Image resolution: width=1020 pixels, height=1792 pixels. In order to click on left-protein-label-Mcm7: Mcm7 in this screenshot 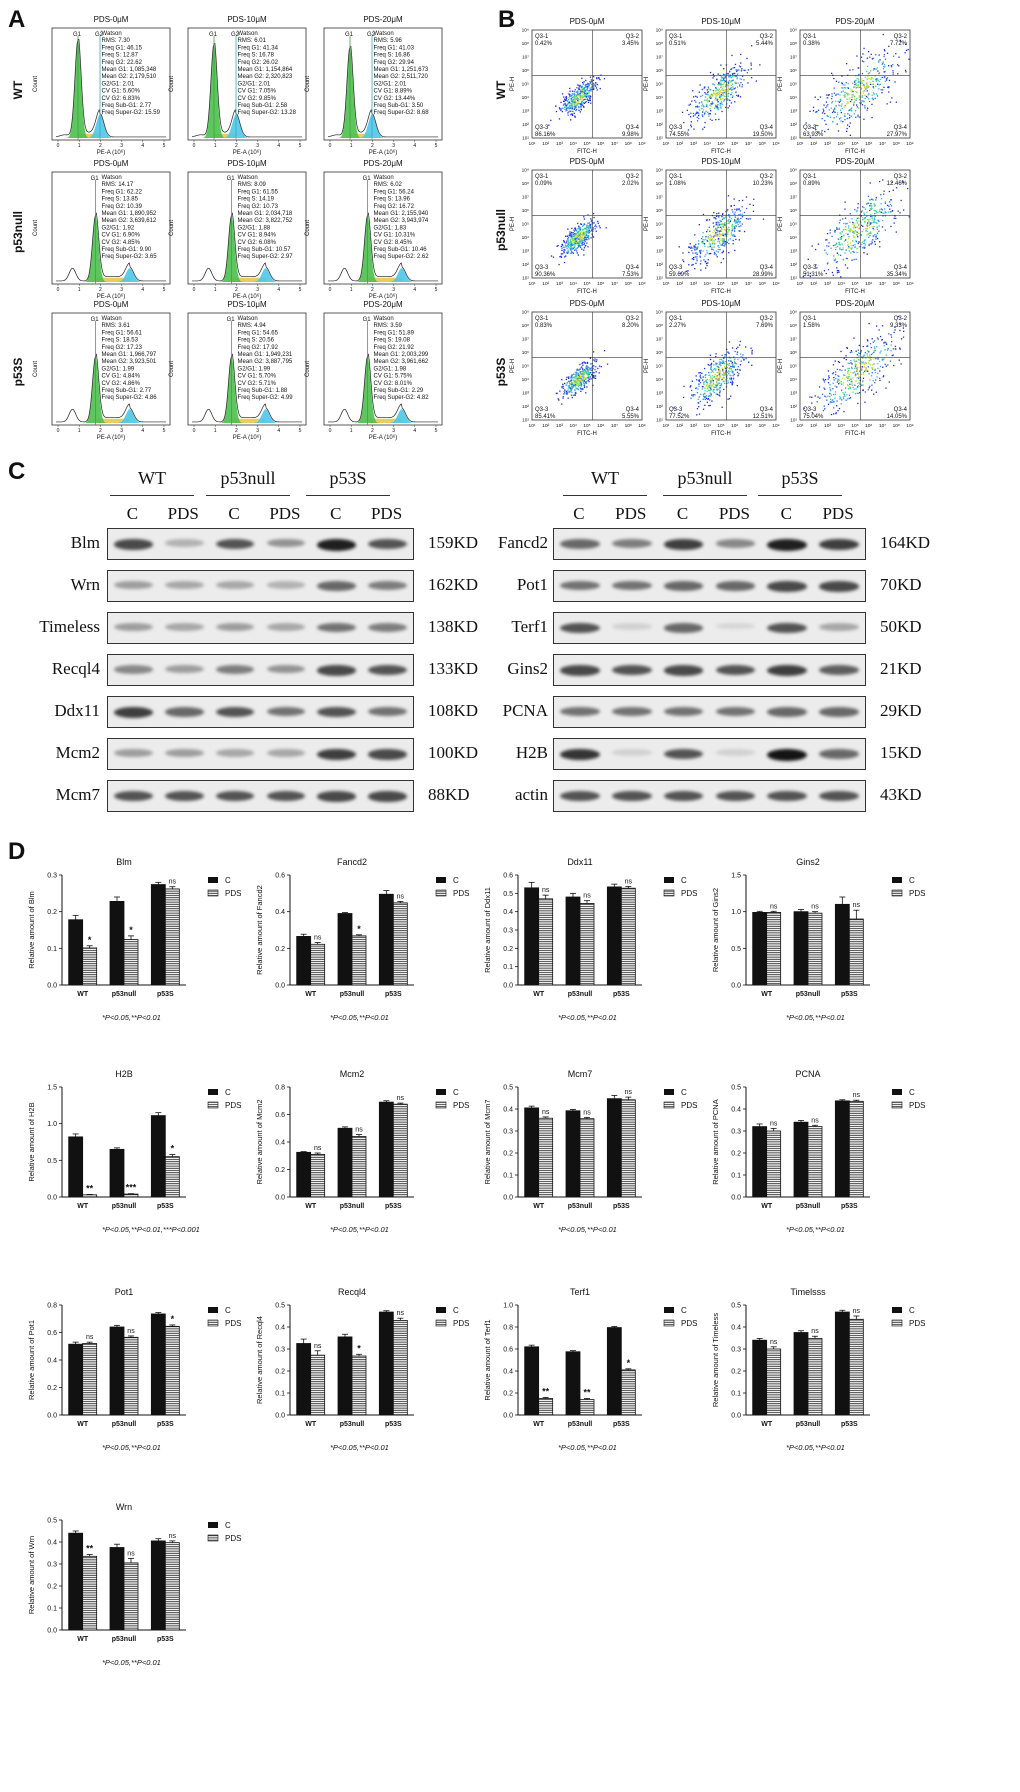, I will do `click(77, 794)`.